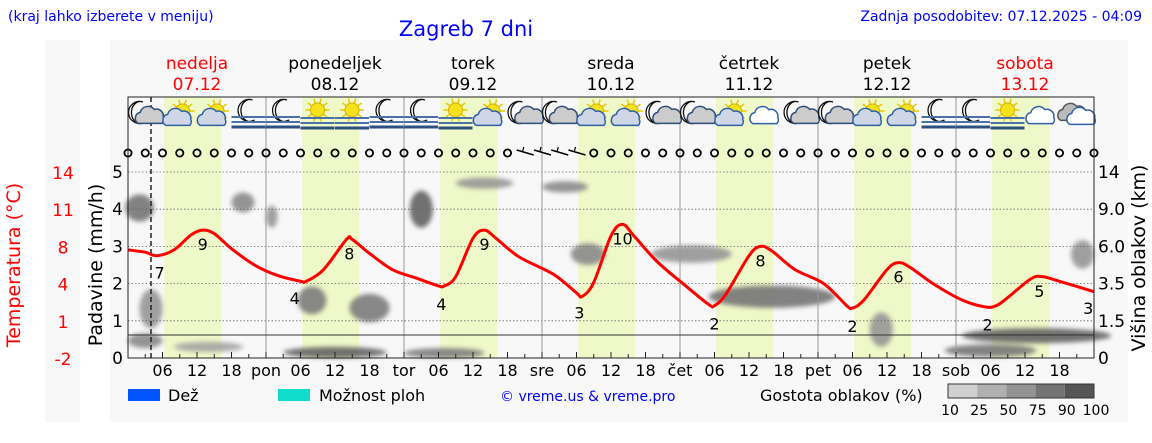 This screenshot has height=443, width=1152. What do you see at coordinates (1096, 411) in the screenshot?
I see `density-scale-label: 100` at bounding box center [1096, 411].